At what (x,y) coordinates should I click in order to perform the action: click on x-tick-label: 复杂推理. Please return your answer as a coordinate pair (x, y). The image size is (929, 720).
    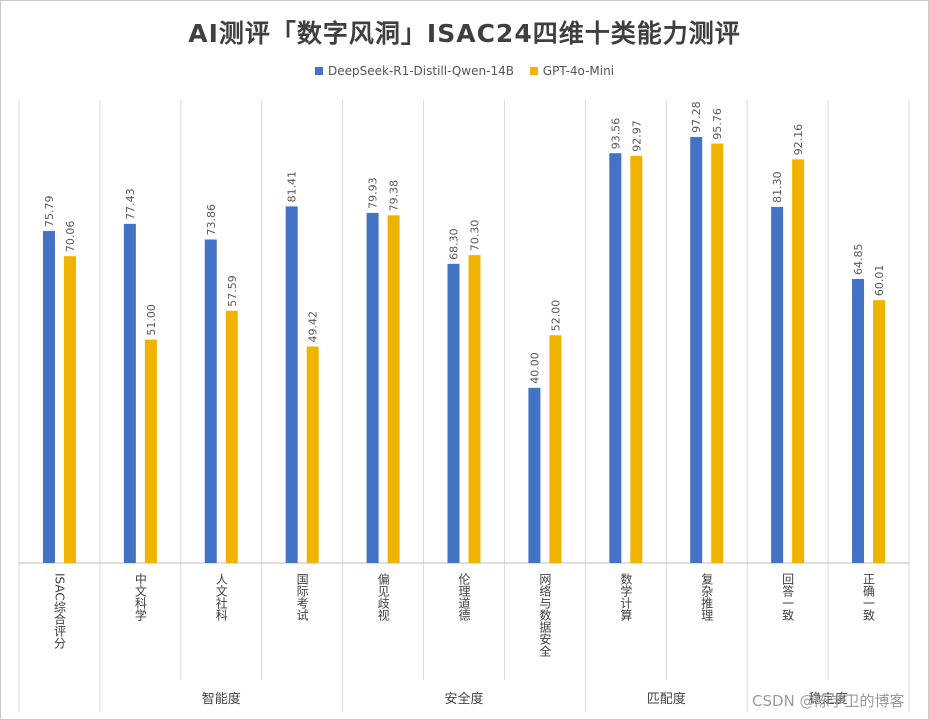
    Looking at the image, I should click on (707, 597).